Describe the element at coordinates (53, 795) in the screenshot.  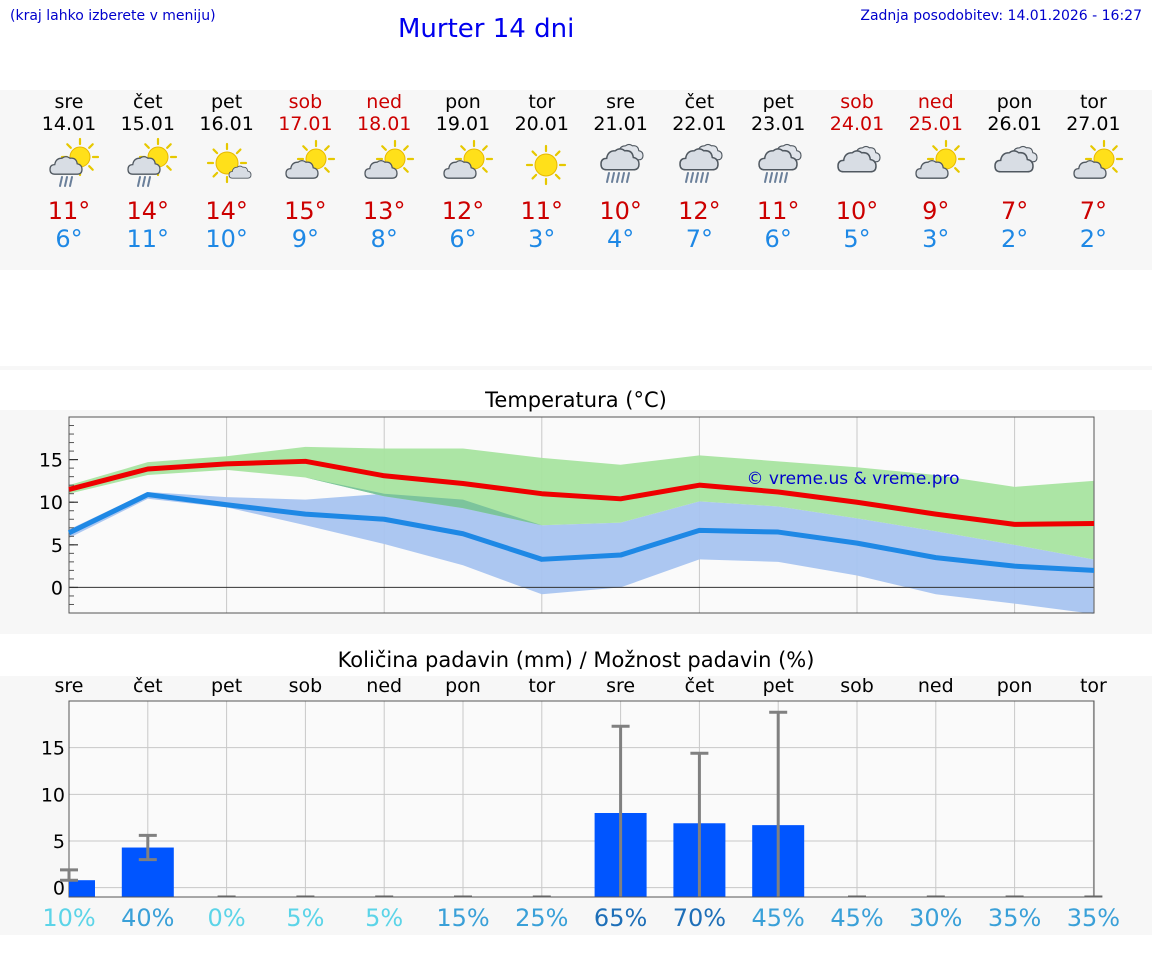
I see `y-tick-label: 10` at that location.